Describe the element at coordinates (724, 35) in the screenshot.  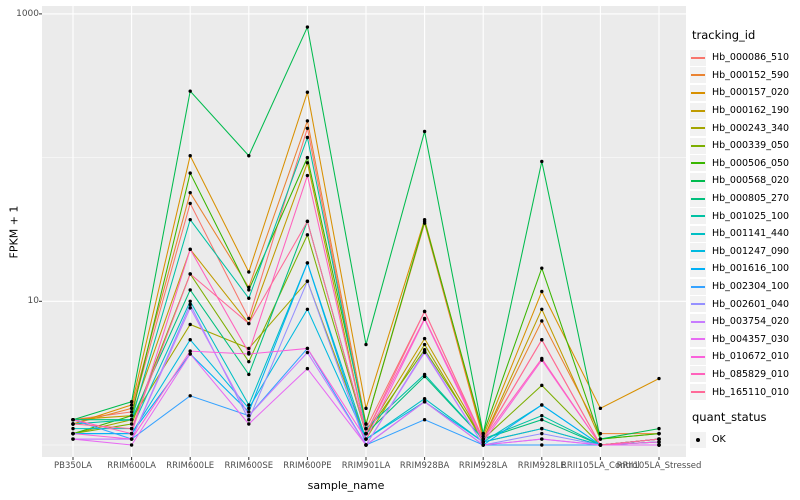
I see `legend-title-tracking-id: tracking_id` at that location.